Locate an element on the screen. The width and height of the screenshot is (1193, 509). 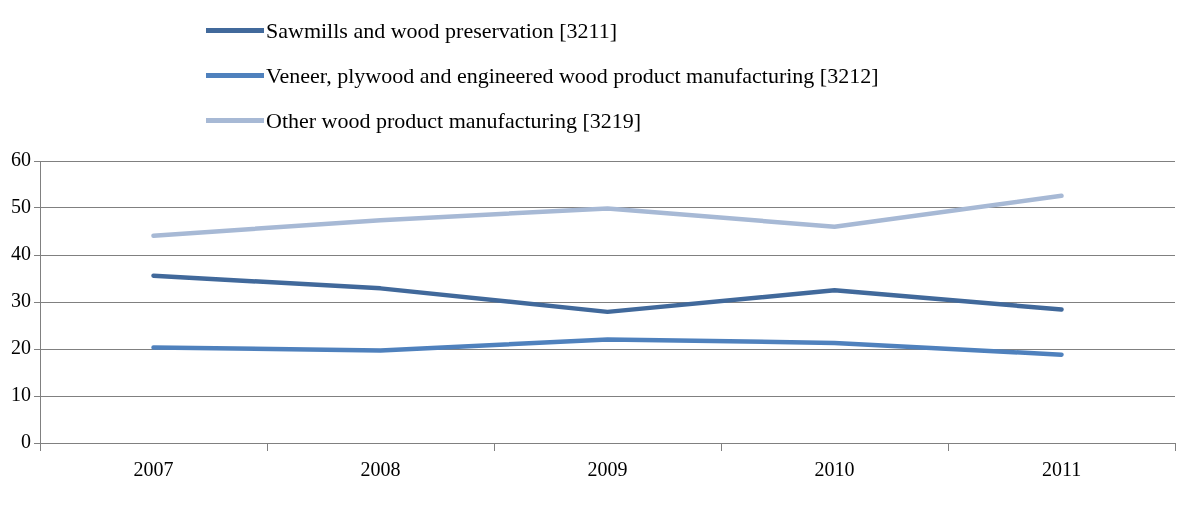
legend-label: Veneer, plywood and engineered wood product manufacturing [3212] is located at coordinates (572, 75).